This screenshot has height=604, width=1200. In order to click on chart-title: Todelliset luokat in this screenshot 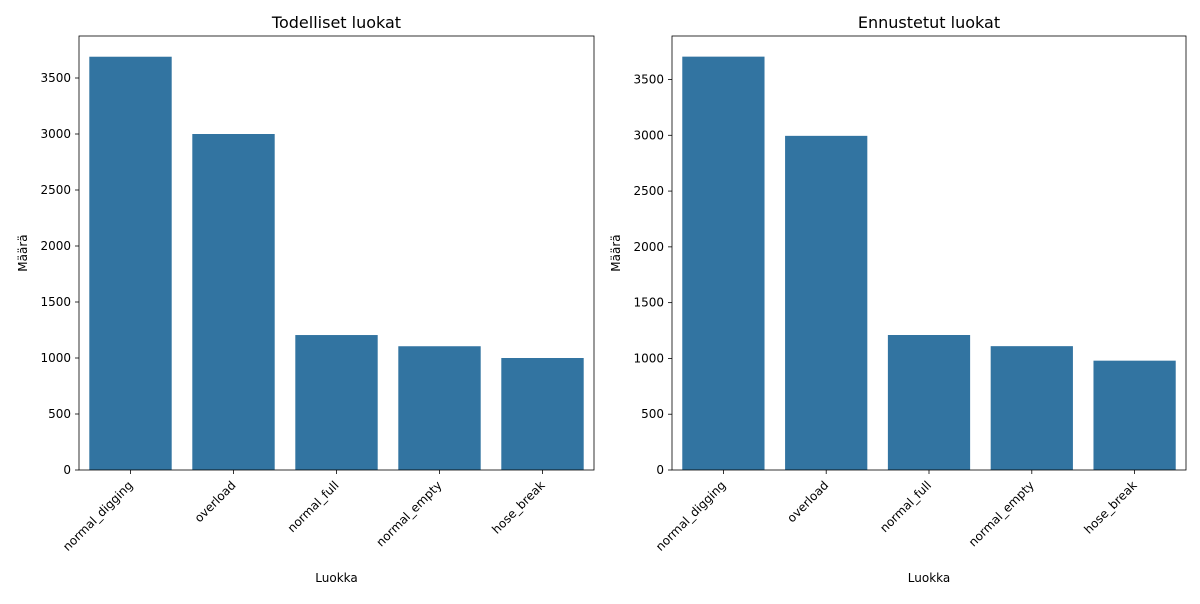, I will do `click(336, 22)`.